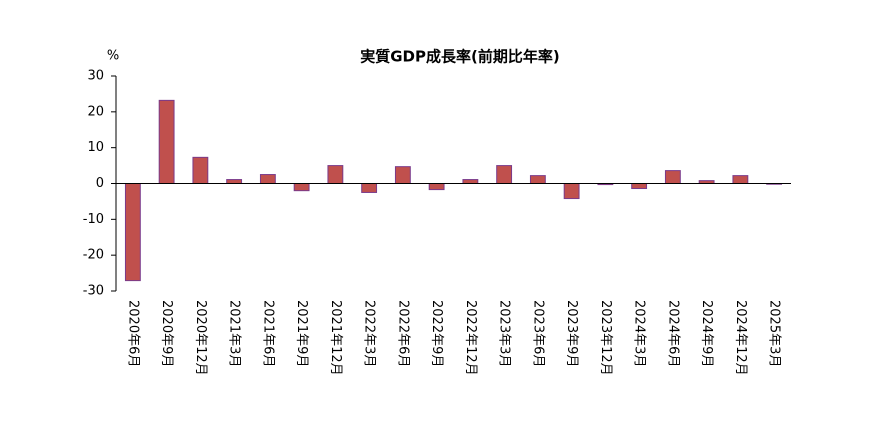 This screenshot has width=890, height=434. What do you see at coordinates (774, 333) in the screenshot?
I see `x-tick-label: 2025年3月` at bounding box center [774, 333].